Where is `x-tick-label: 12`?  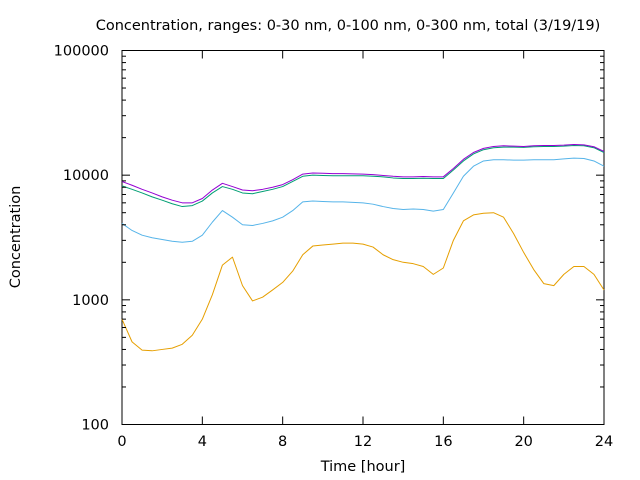 x-tick-label: 12 is located at coordinates (363, 442).